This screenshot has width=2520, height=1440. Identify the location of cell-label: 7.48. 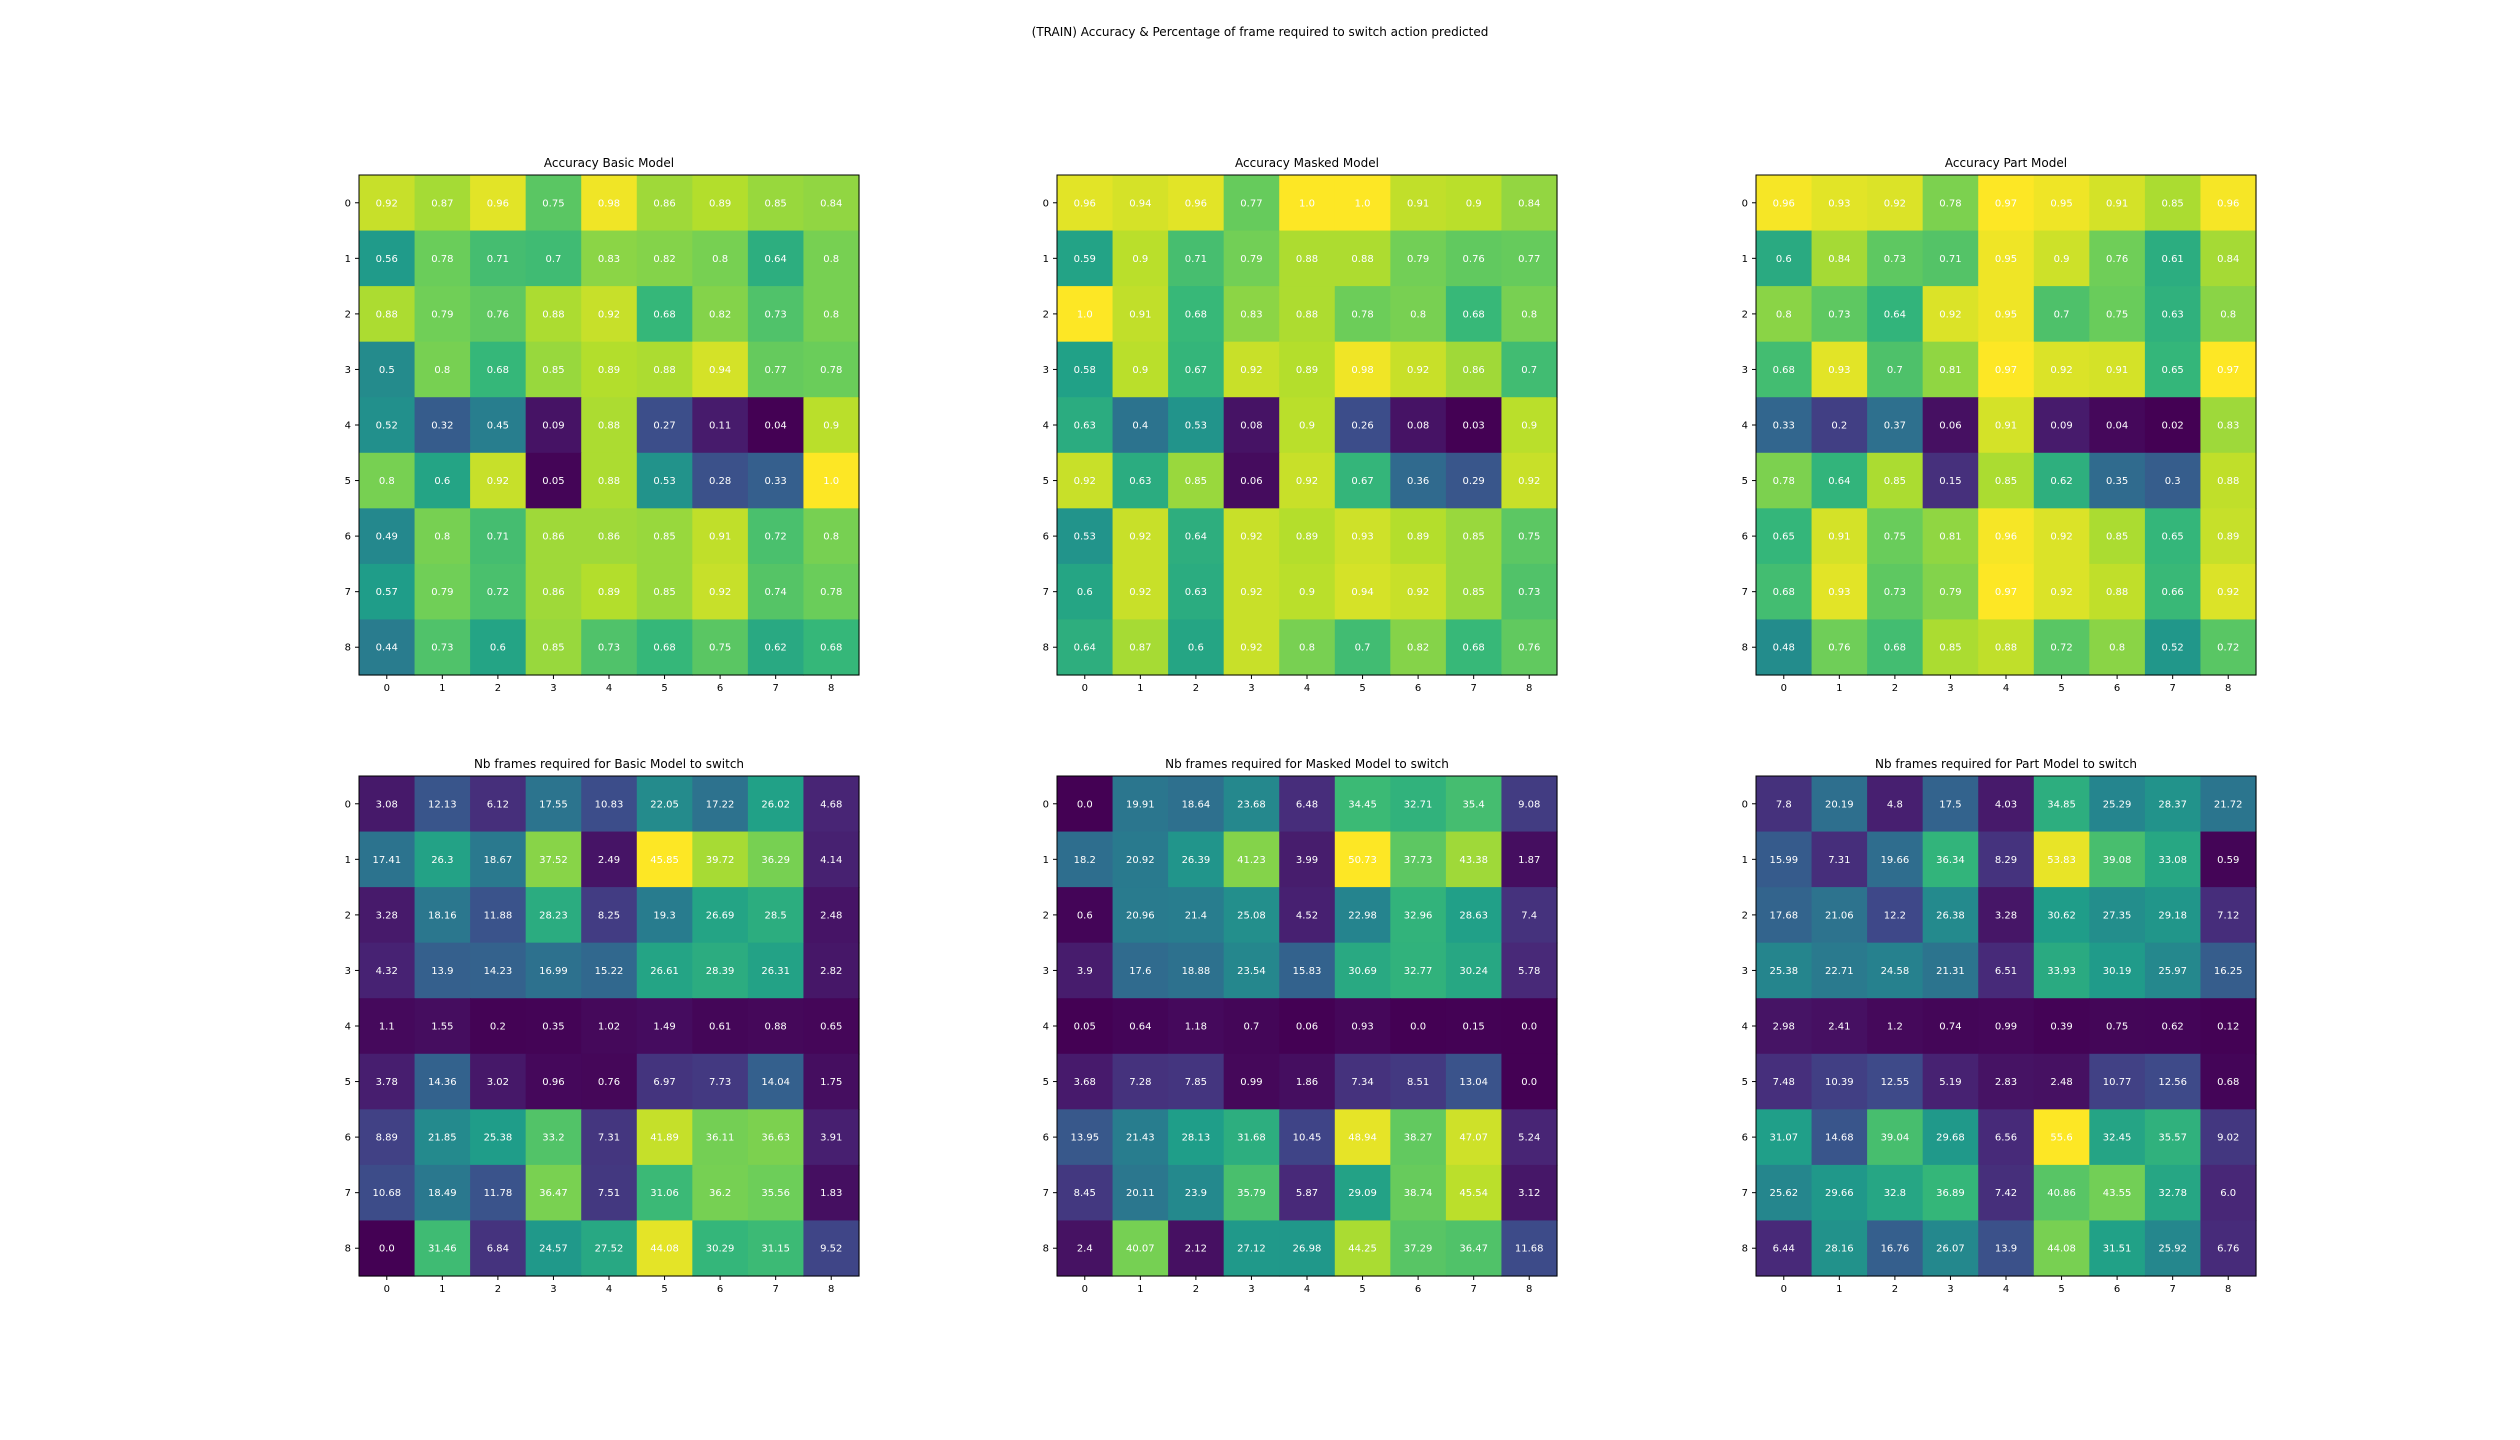
(1784, 1082).